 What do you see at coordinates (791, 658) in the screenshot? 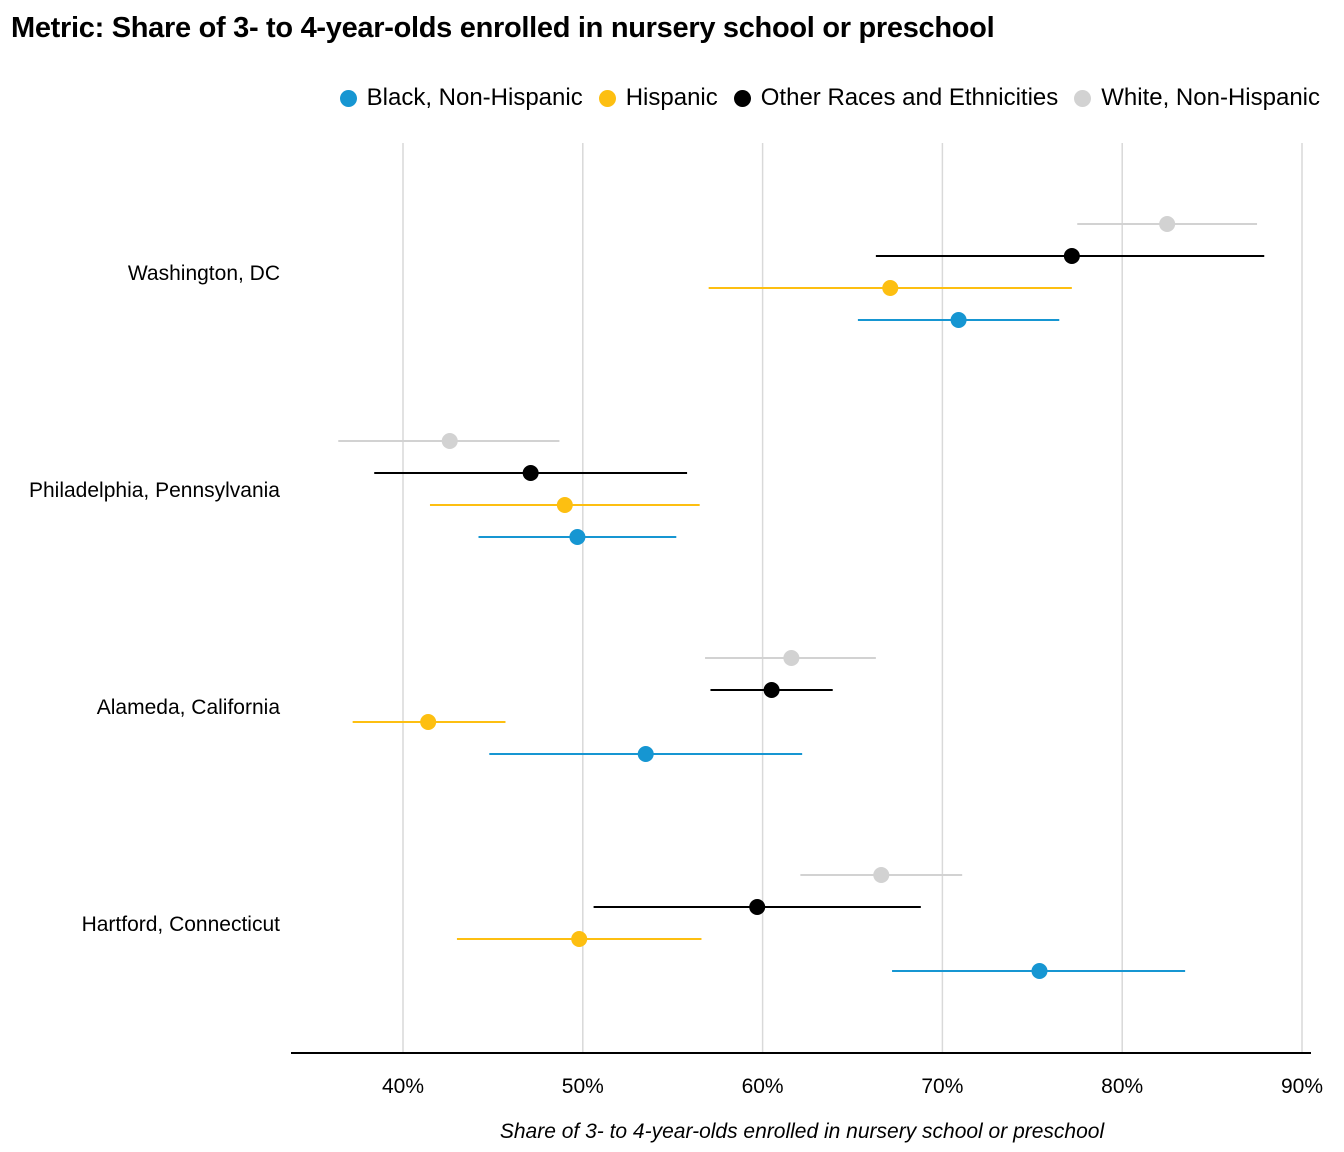
I see `point-white-non-hispanic-alameda-california` at bounding box center [791, 658].